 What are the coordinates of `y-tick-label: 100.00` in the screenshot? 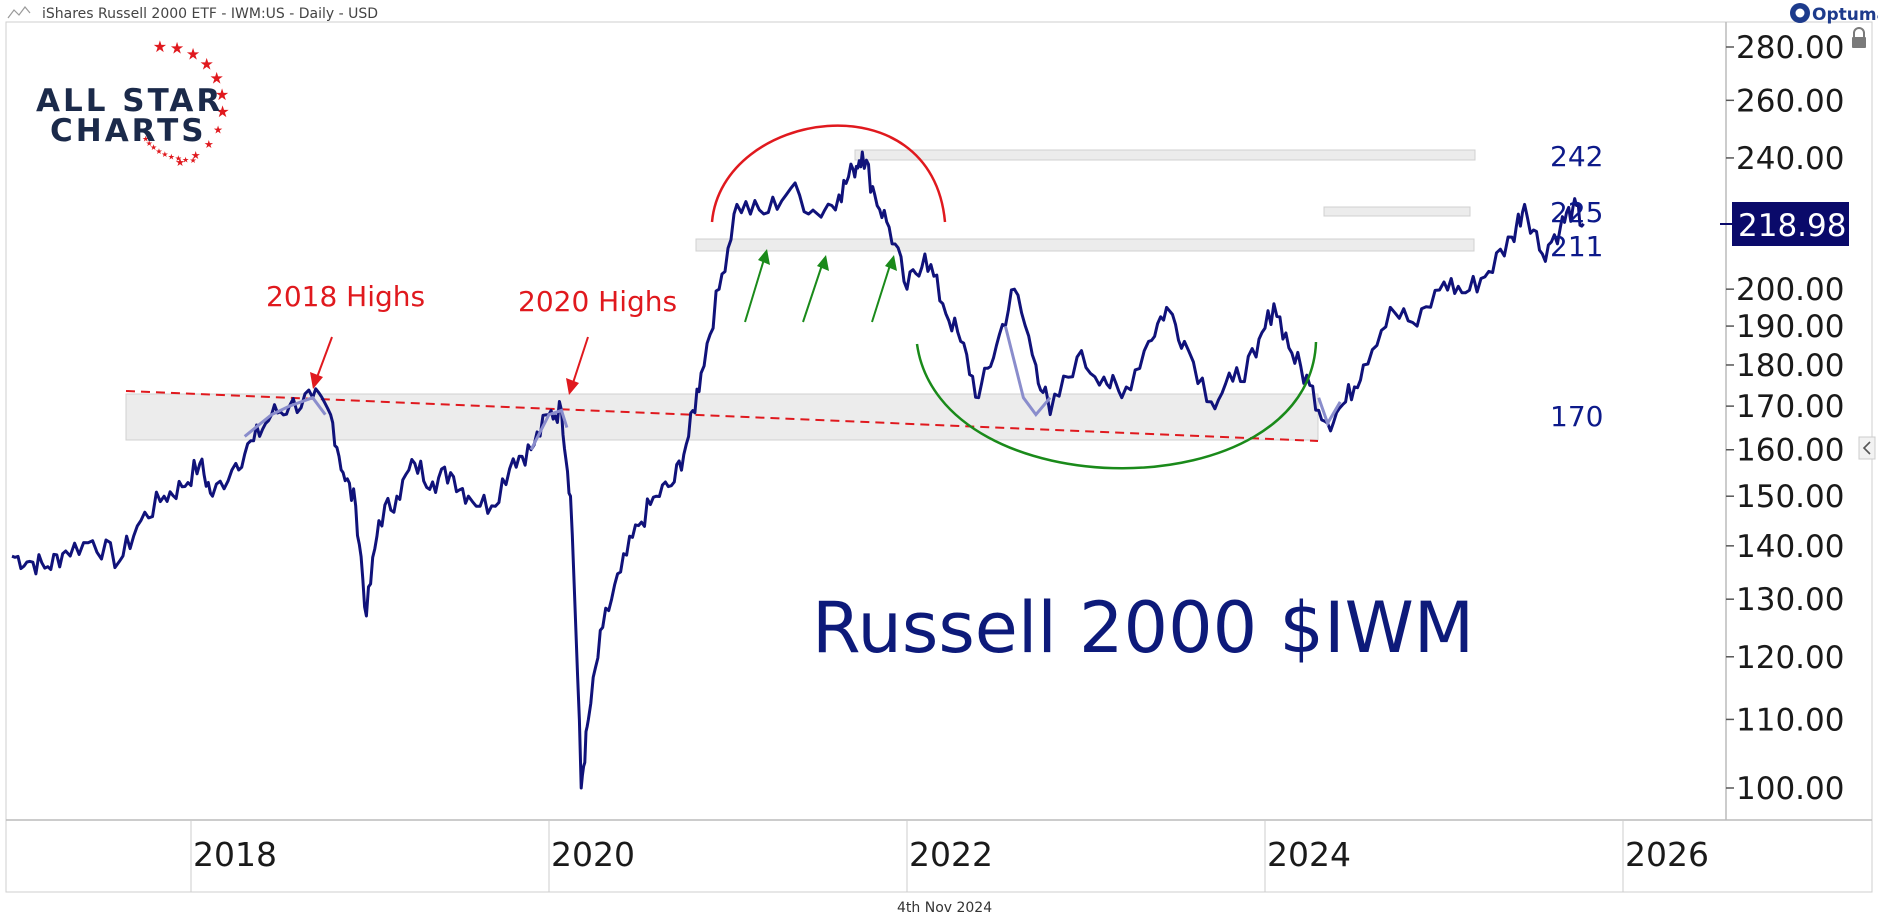 It's located at (1790, 789).